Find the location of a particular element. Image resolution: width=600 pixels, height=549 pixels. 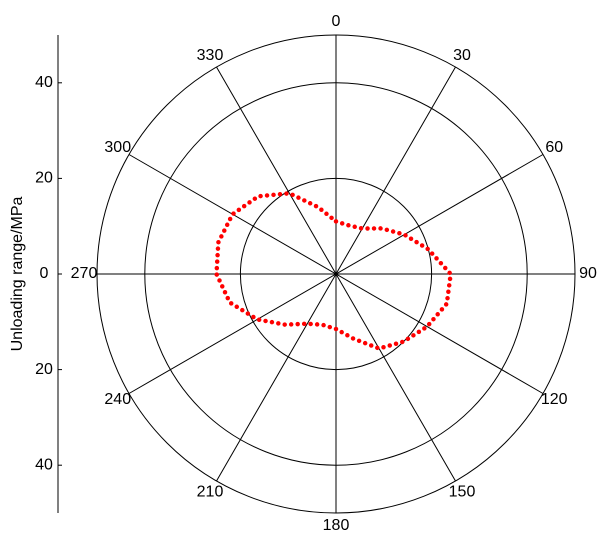

theta-tick-label: 180 is located at coordinates (336, 525).